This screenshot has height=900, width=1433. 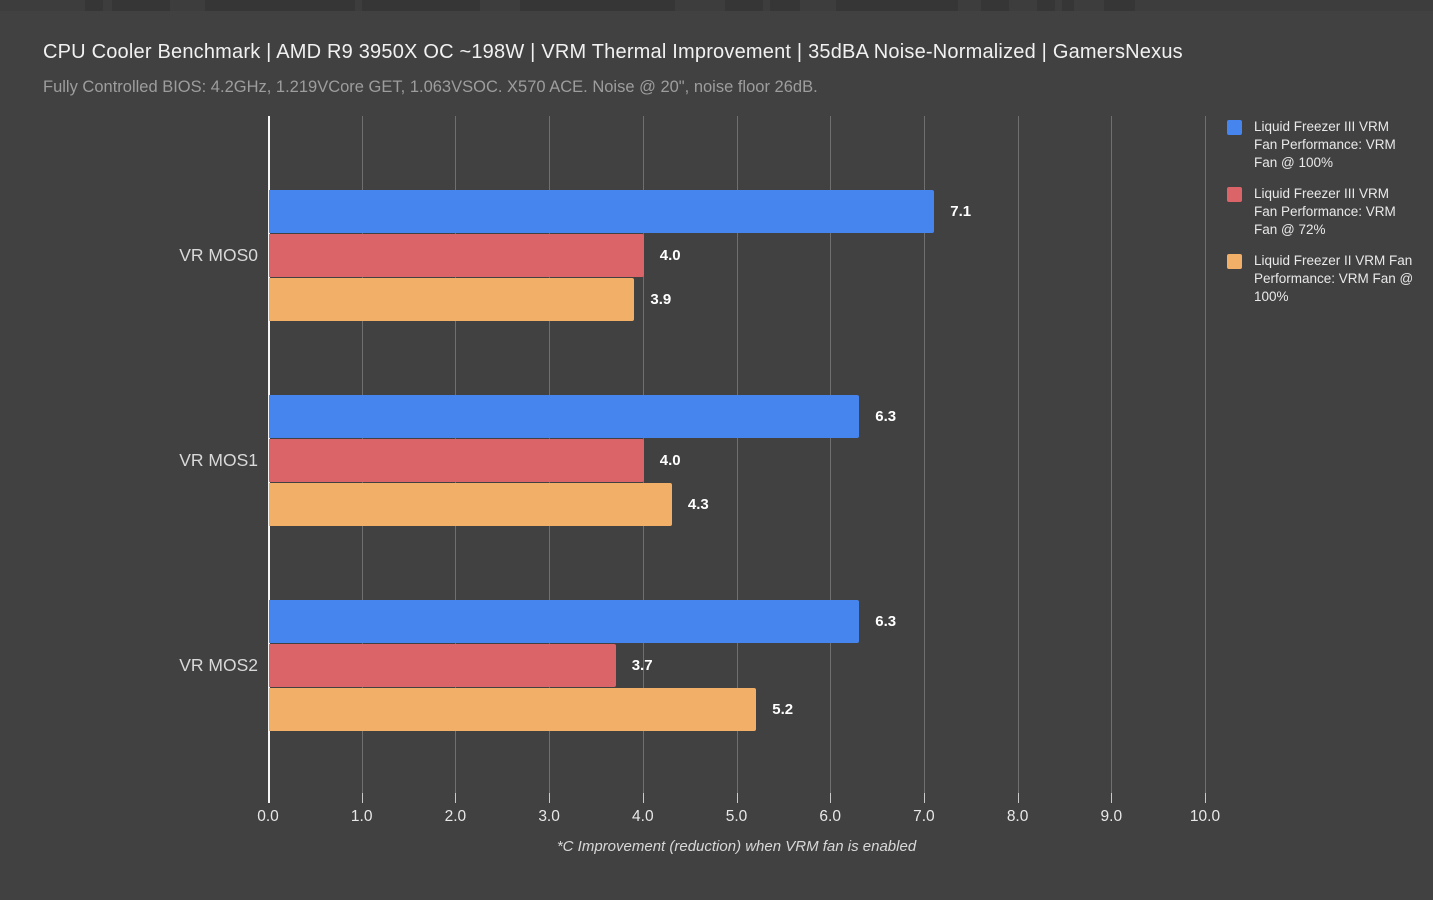 I want to click on x-axis-tick-label: 4.0, so click(x=643, y=816).